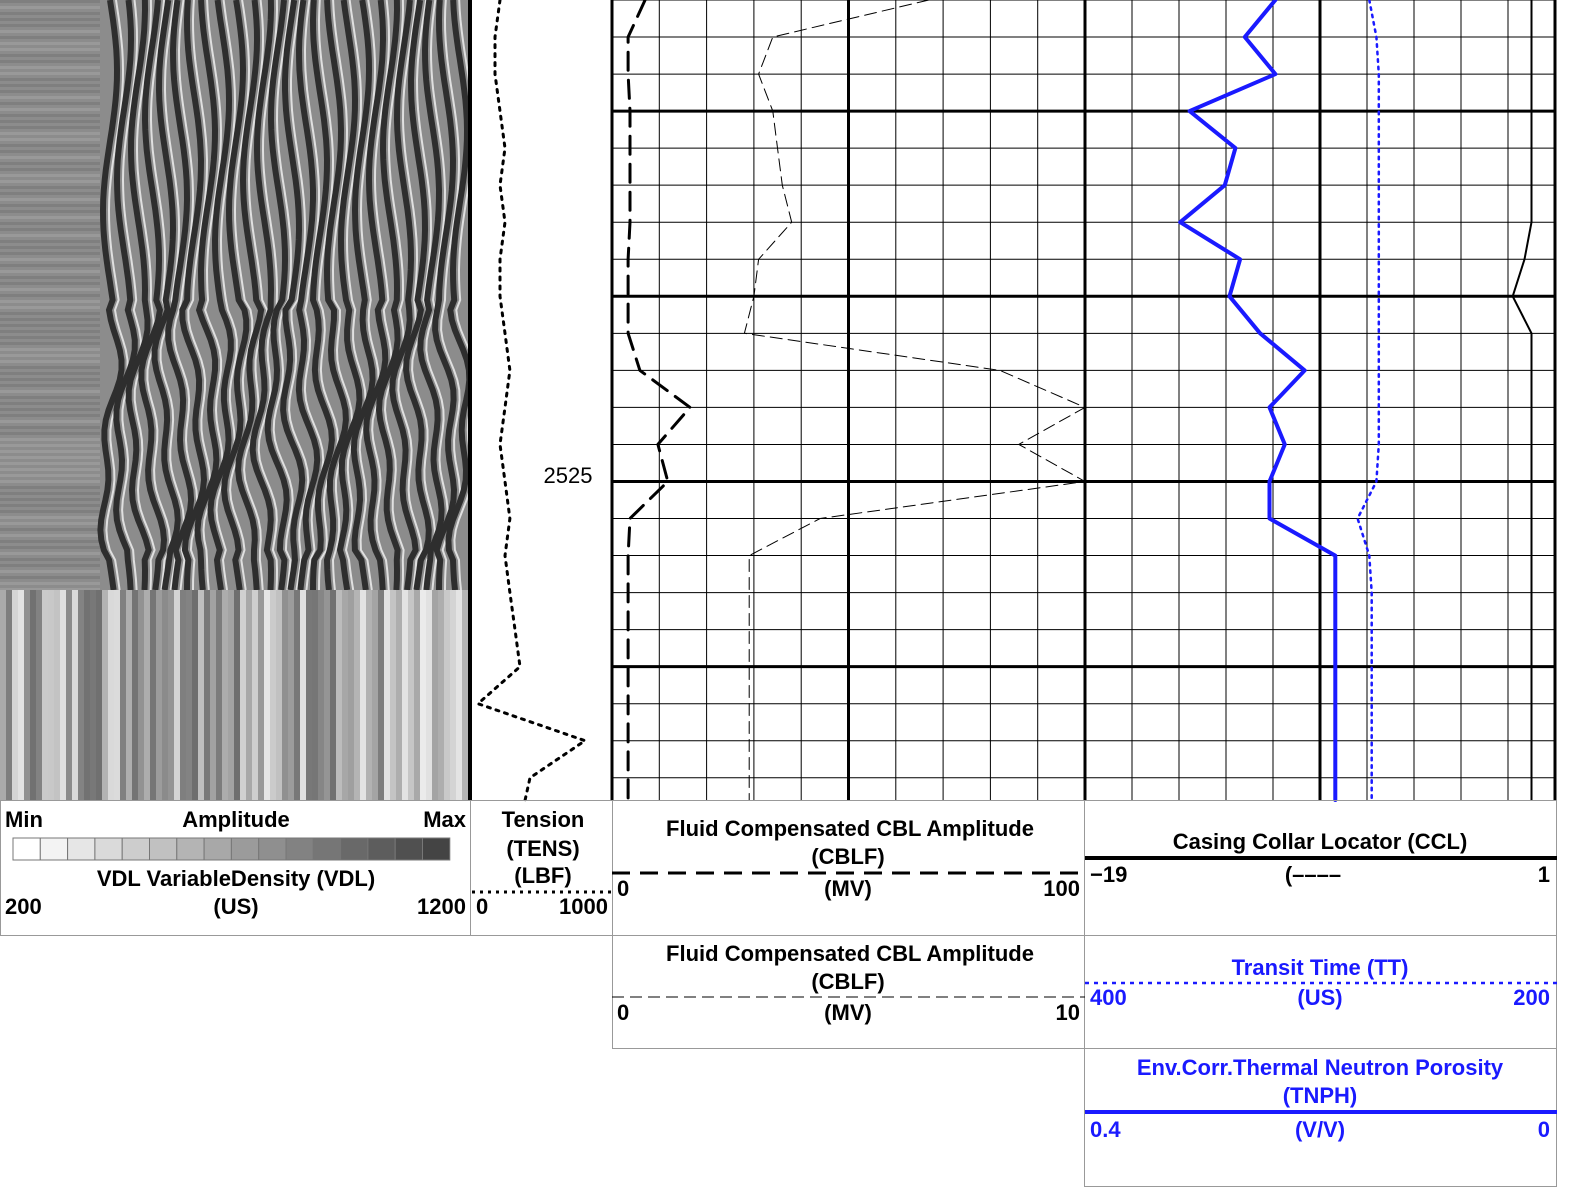 The height and width of the screenshot is (1187, 1596). What do you see at coordinates (23, 906) in the screenshot?
I see `scale-left: 200` at bounding box center [23, 906].